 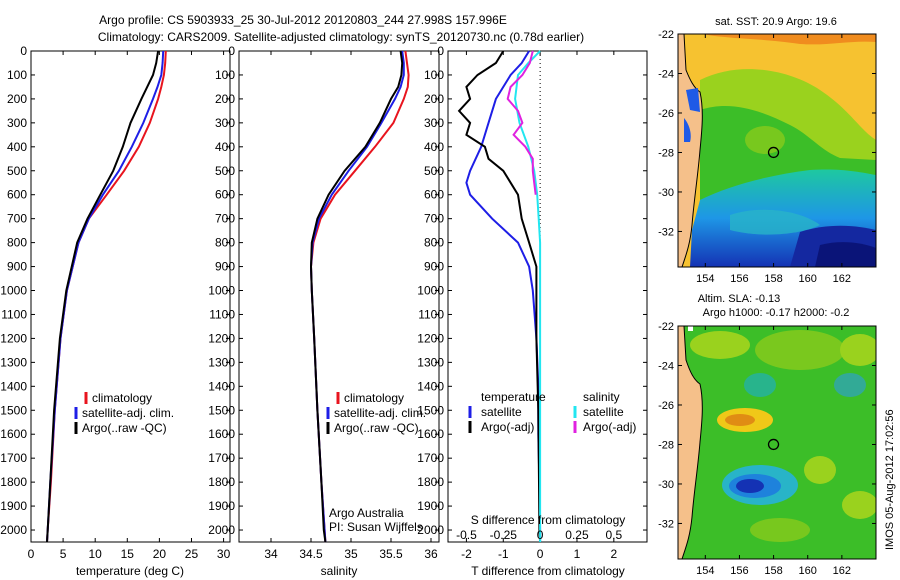 What do you see at coordinates (513, 397) in the screenshot?
I see `legend-title-temperature: temperature` at bounding box center [513, 397].